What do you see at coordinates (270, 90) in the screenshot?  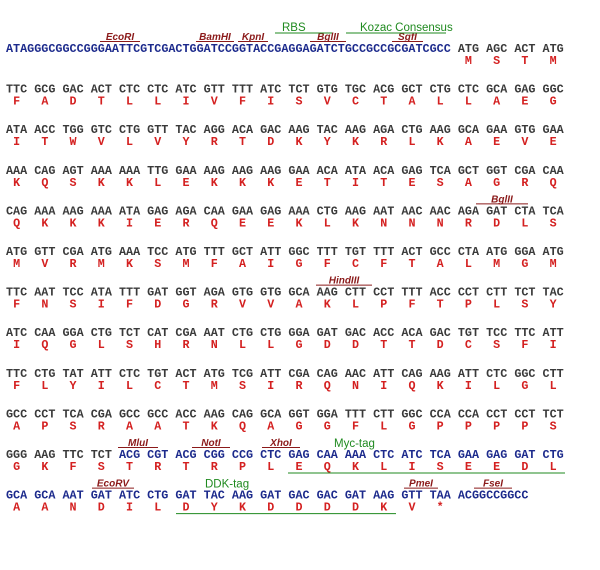 I see `codon: ATC` at bounding box center [270, 90].